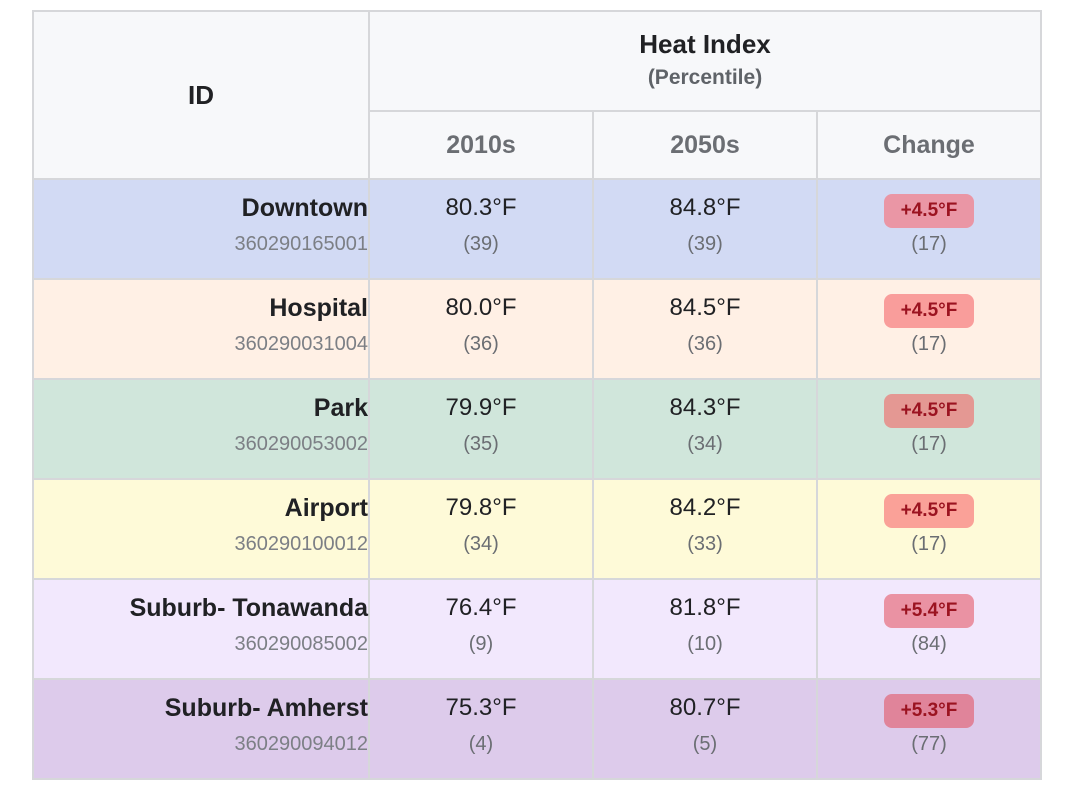 The image size is (1072, 792). I want to click on percentile-change: (84), so click(929, 644).